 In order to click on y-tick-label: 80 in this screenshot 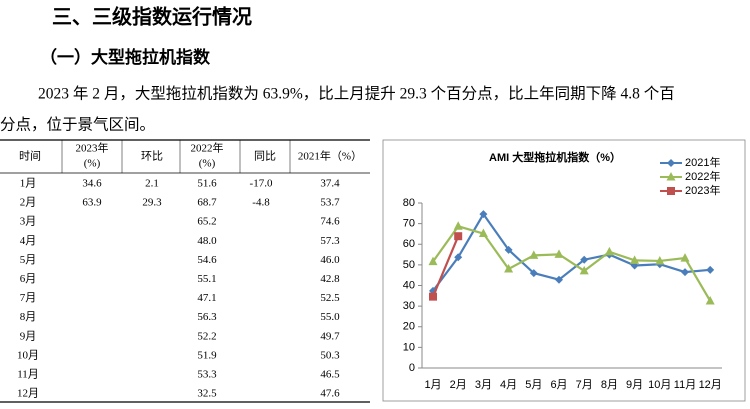, I will do `click(409, 203)`.